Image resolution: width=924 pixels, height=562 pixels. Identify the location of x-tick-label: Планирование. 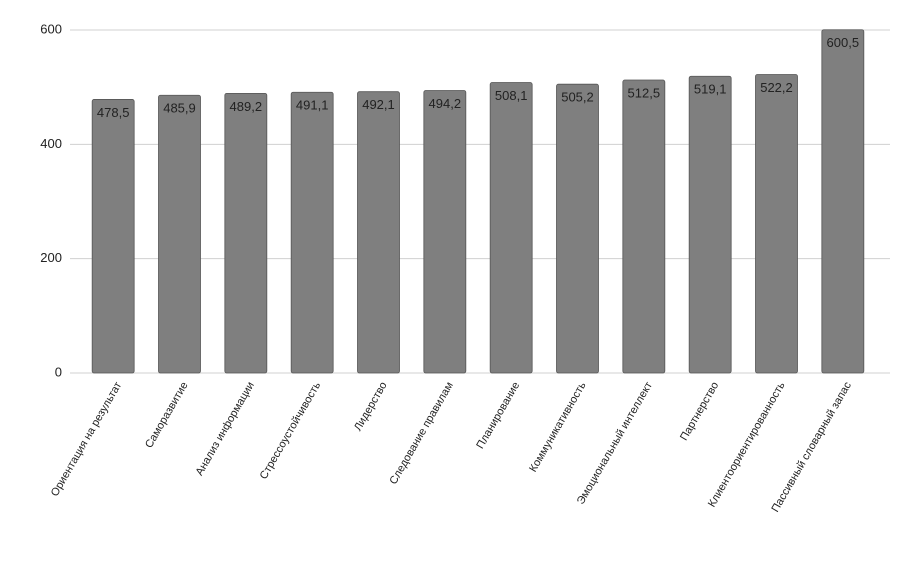
(498, 415).